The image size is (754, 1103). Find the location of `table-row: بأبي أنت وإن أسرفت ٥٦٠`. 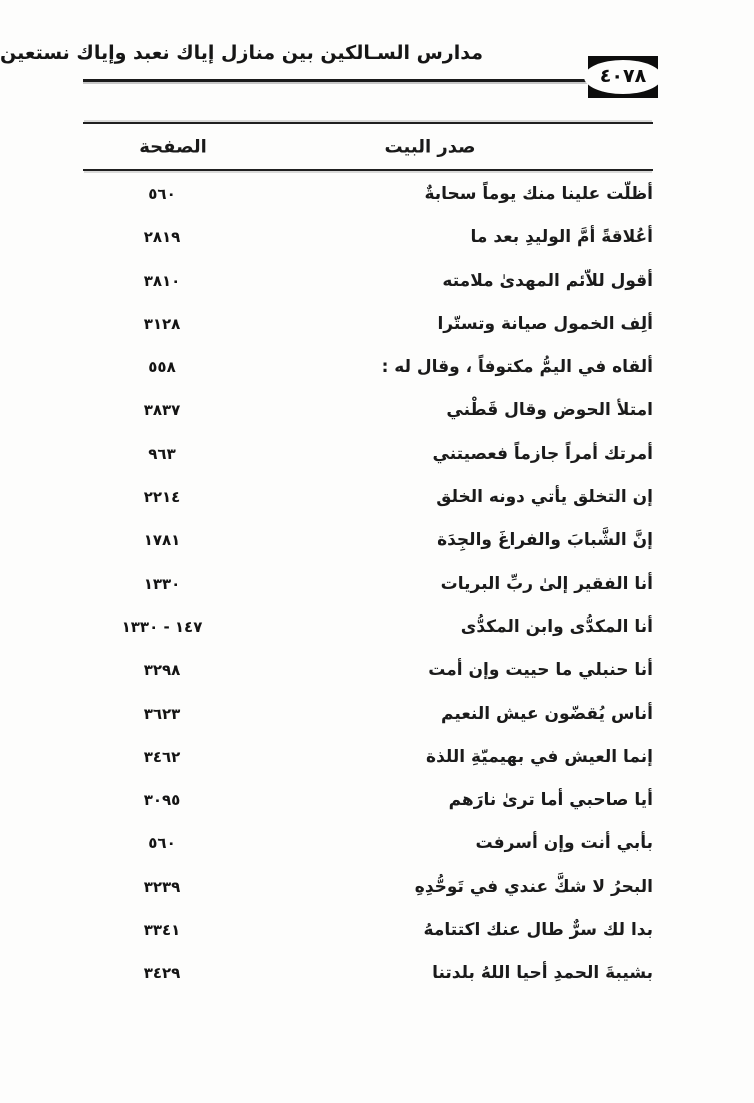

table-row: بأبي أنت وإن أسرفت ٥٦٠ is located at coordinates (368, 843).